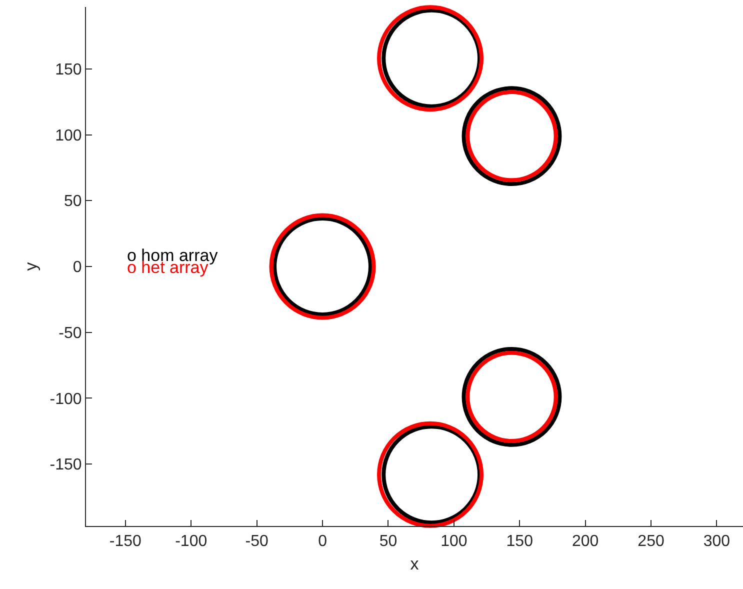  I want to click on x-tick-label: 150, so click(520, 541).